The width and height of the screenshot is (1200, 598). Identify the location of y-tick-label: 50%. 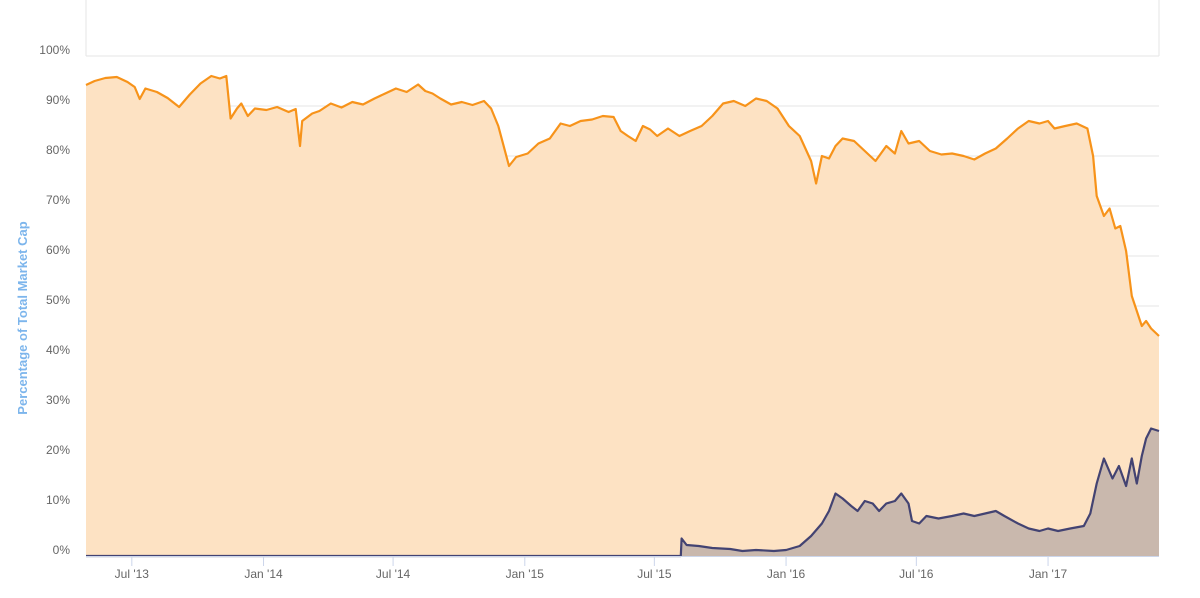
(58, 300).